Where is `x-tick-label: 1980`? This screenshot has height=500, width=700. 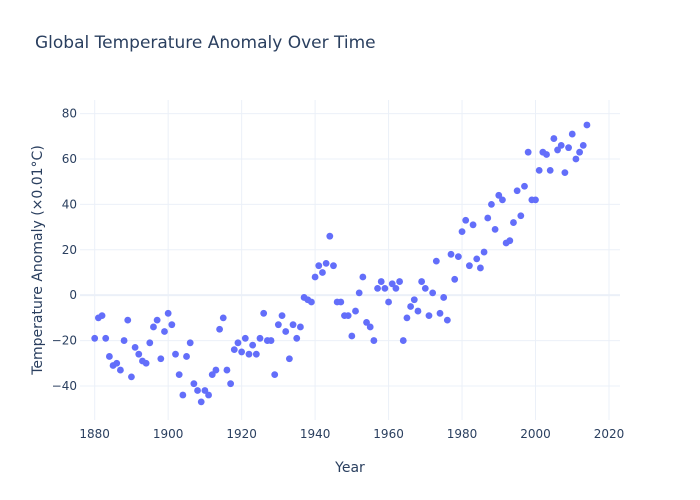
x-tick-label: 1980 is located at coordinates (462, 434).